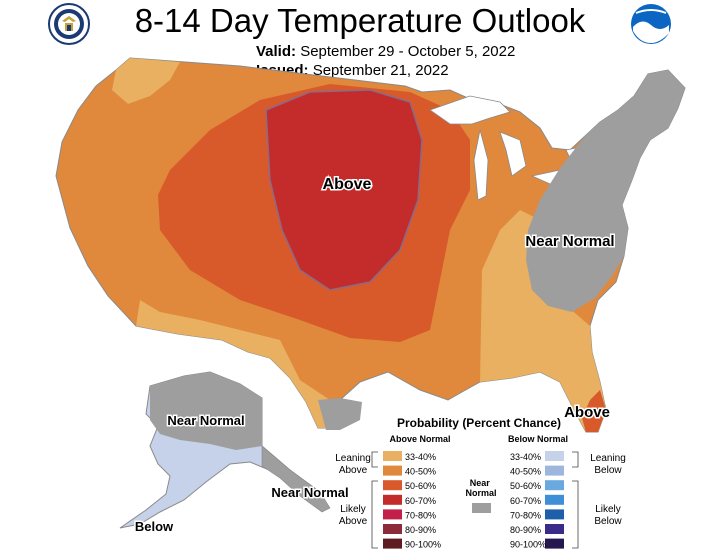 The image size is (720, 557). Describe the element at coordinates (420, 501) in the screenshot. I see `above-bin-label-3: 60-70%` at that location.